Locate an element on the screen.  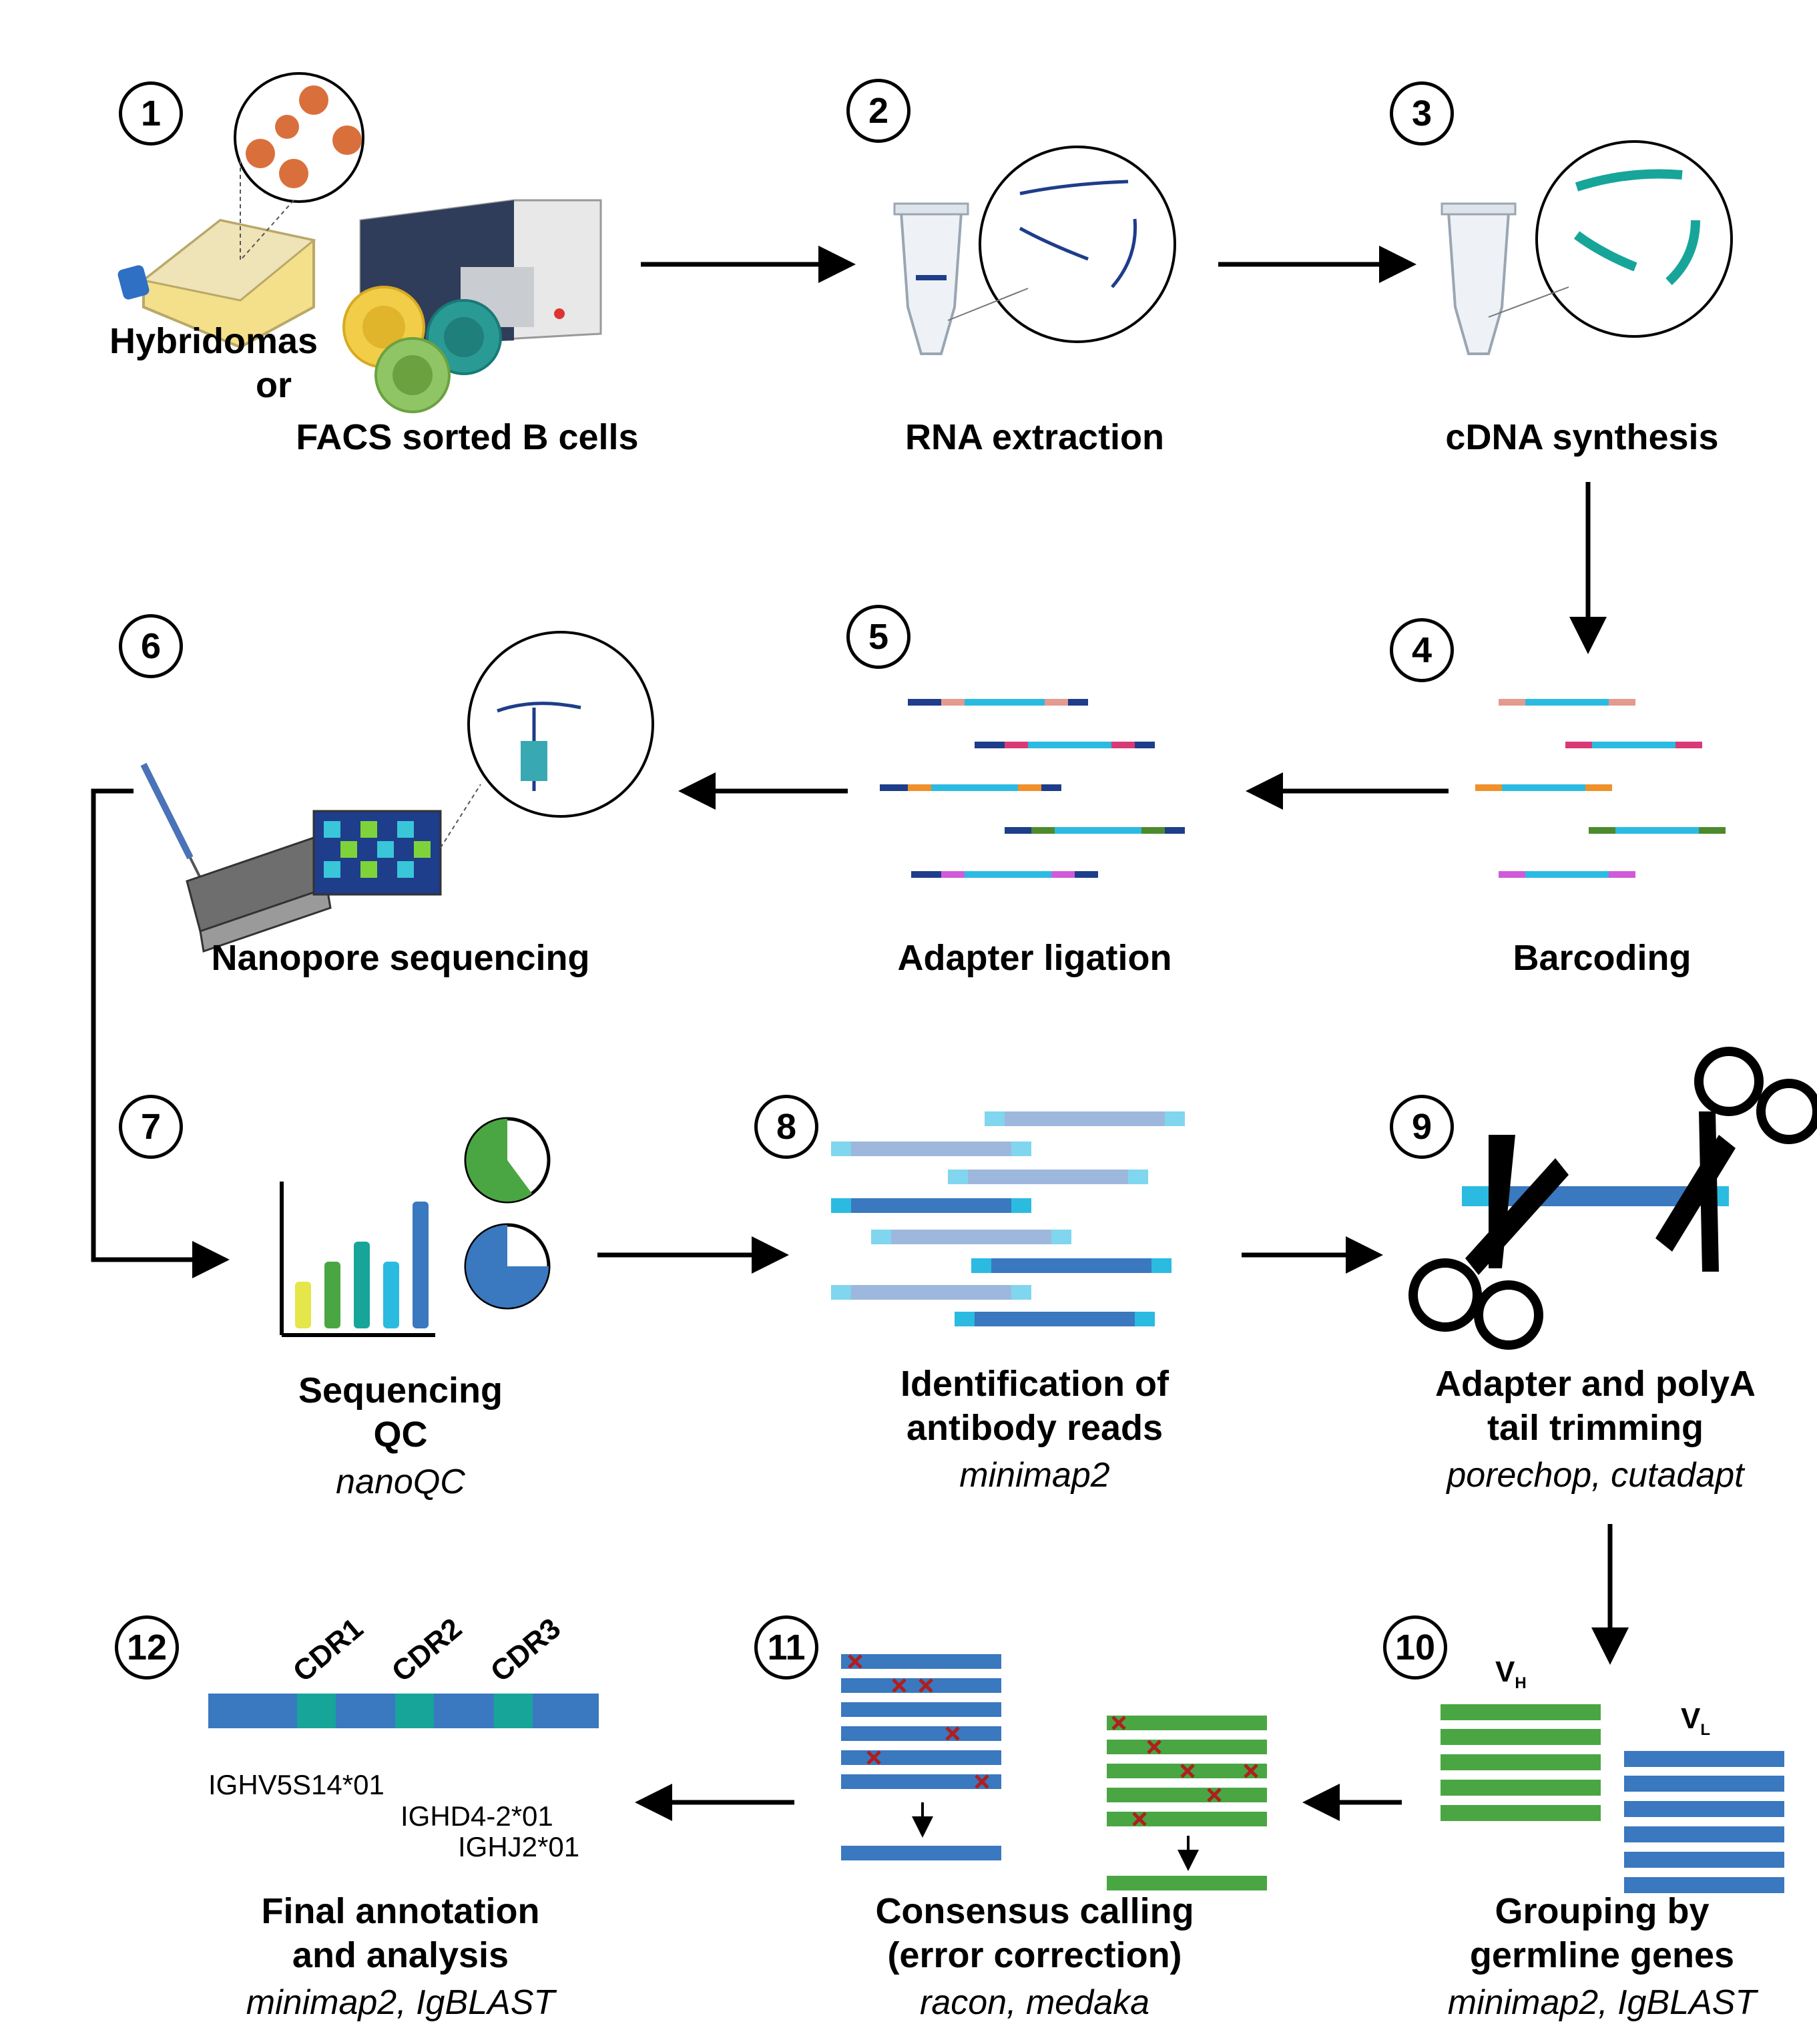
step-7-label-line-2: QC is located at coordinates (400, 1435).